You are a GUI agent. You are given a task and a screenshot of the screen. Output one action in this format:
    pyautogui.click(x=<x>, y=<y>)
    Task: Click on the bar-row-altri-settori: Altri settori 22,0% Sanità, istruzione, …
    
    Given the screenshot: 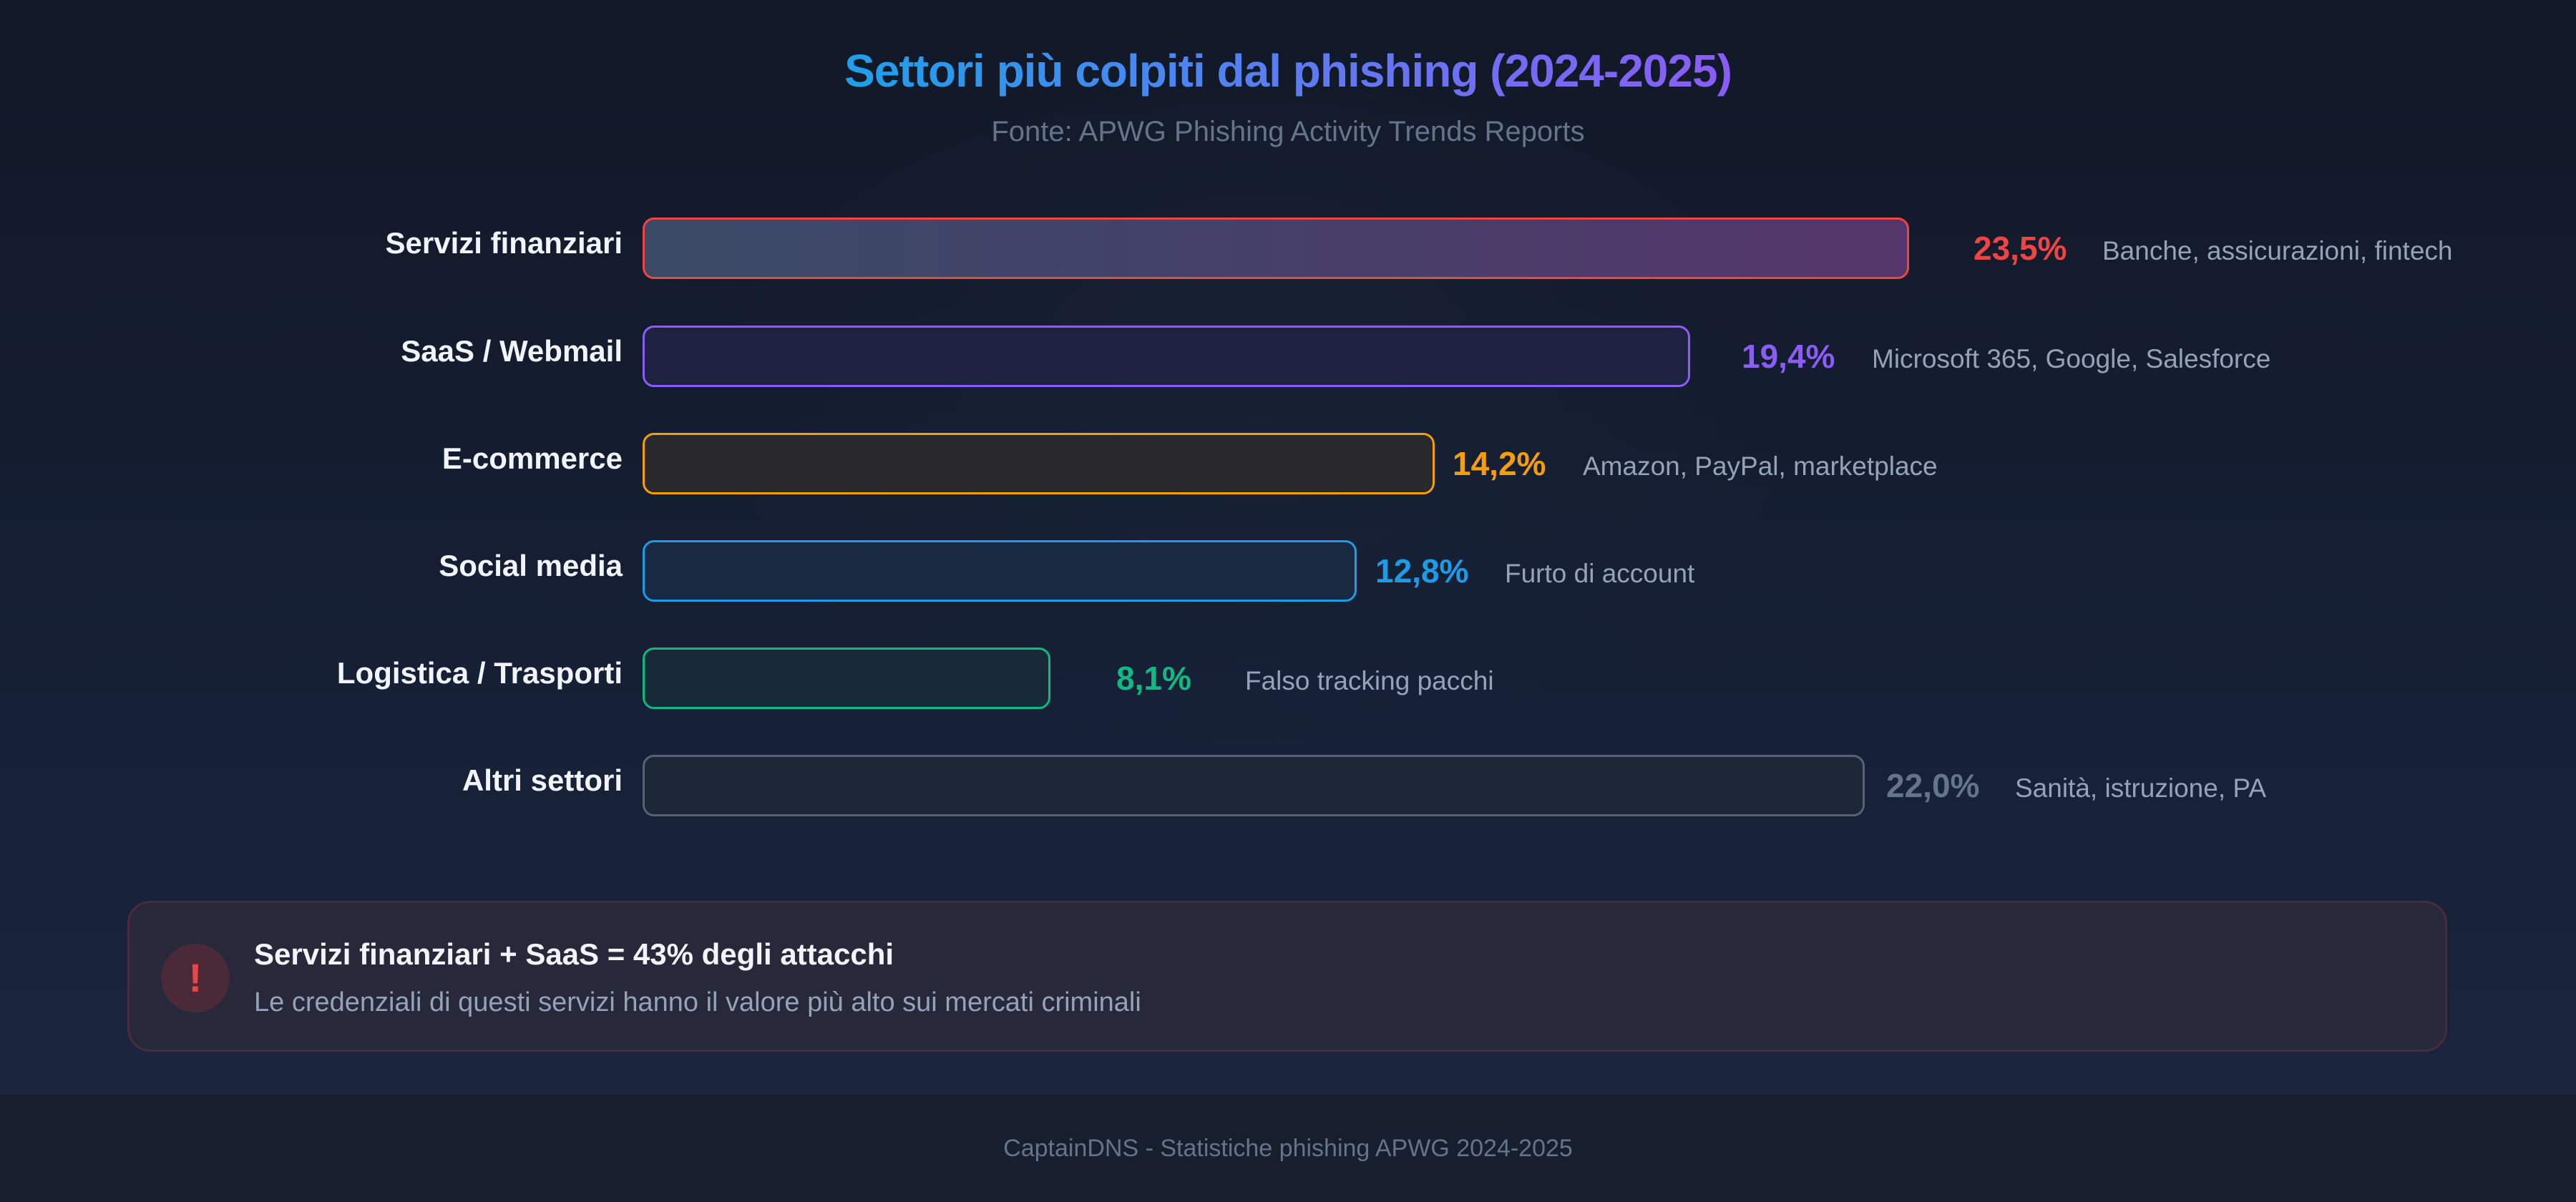 What is the action you would take?
    pyautogui.click(x=1288, y=785)
    